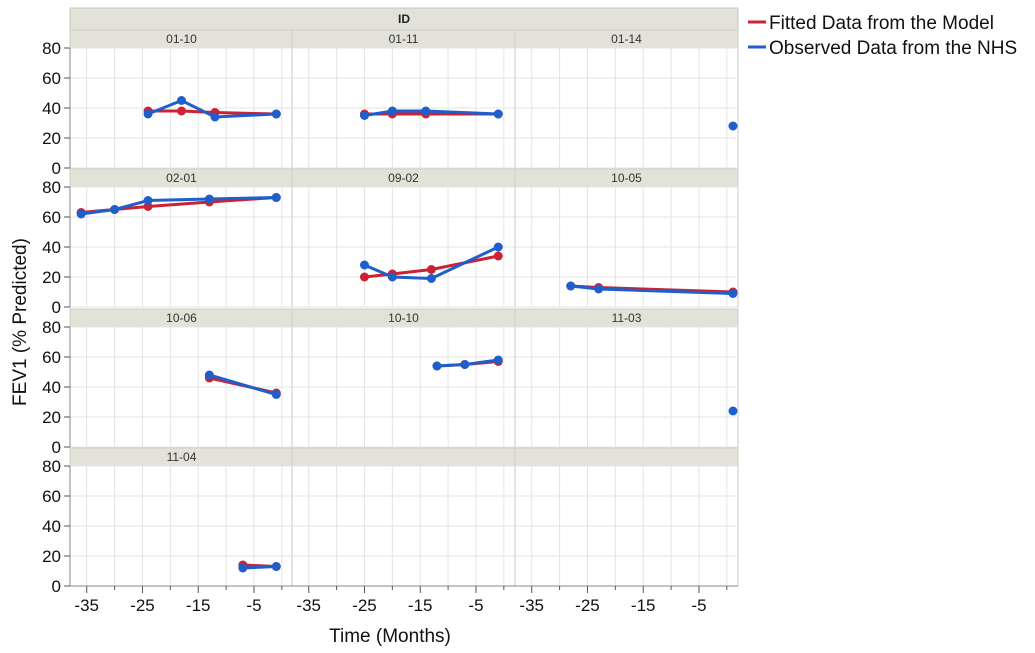 The width and height of the screenshot is (1035, 653). Describe the element at coordinates (626, 238) in the screenshot. I see `panel: 10-05` at that location.